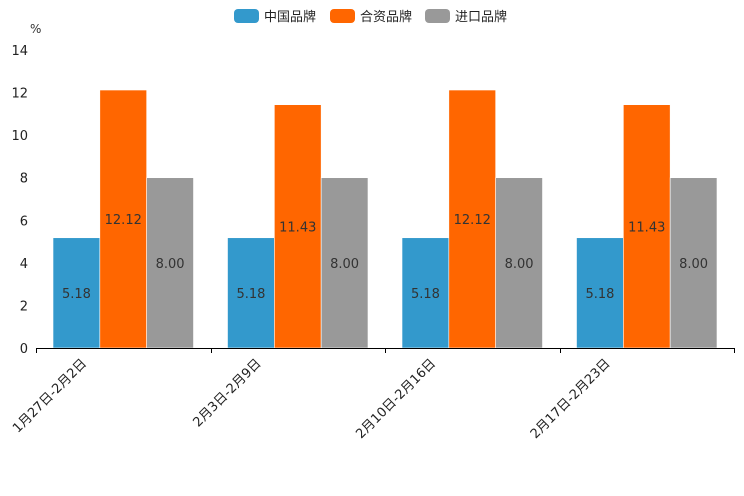  Describe the element at coordinates (19, 51) in the screenshot. I see `y-tick-label: 14` at that location.